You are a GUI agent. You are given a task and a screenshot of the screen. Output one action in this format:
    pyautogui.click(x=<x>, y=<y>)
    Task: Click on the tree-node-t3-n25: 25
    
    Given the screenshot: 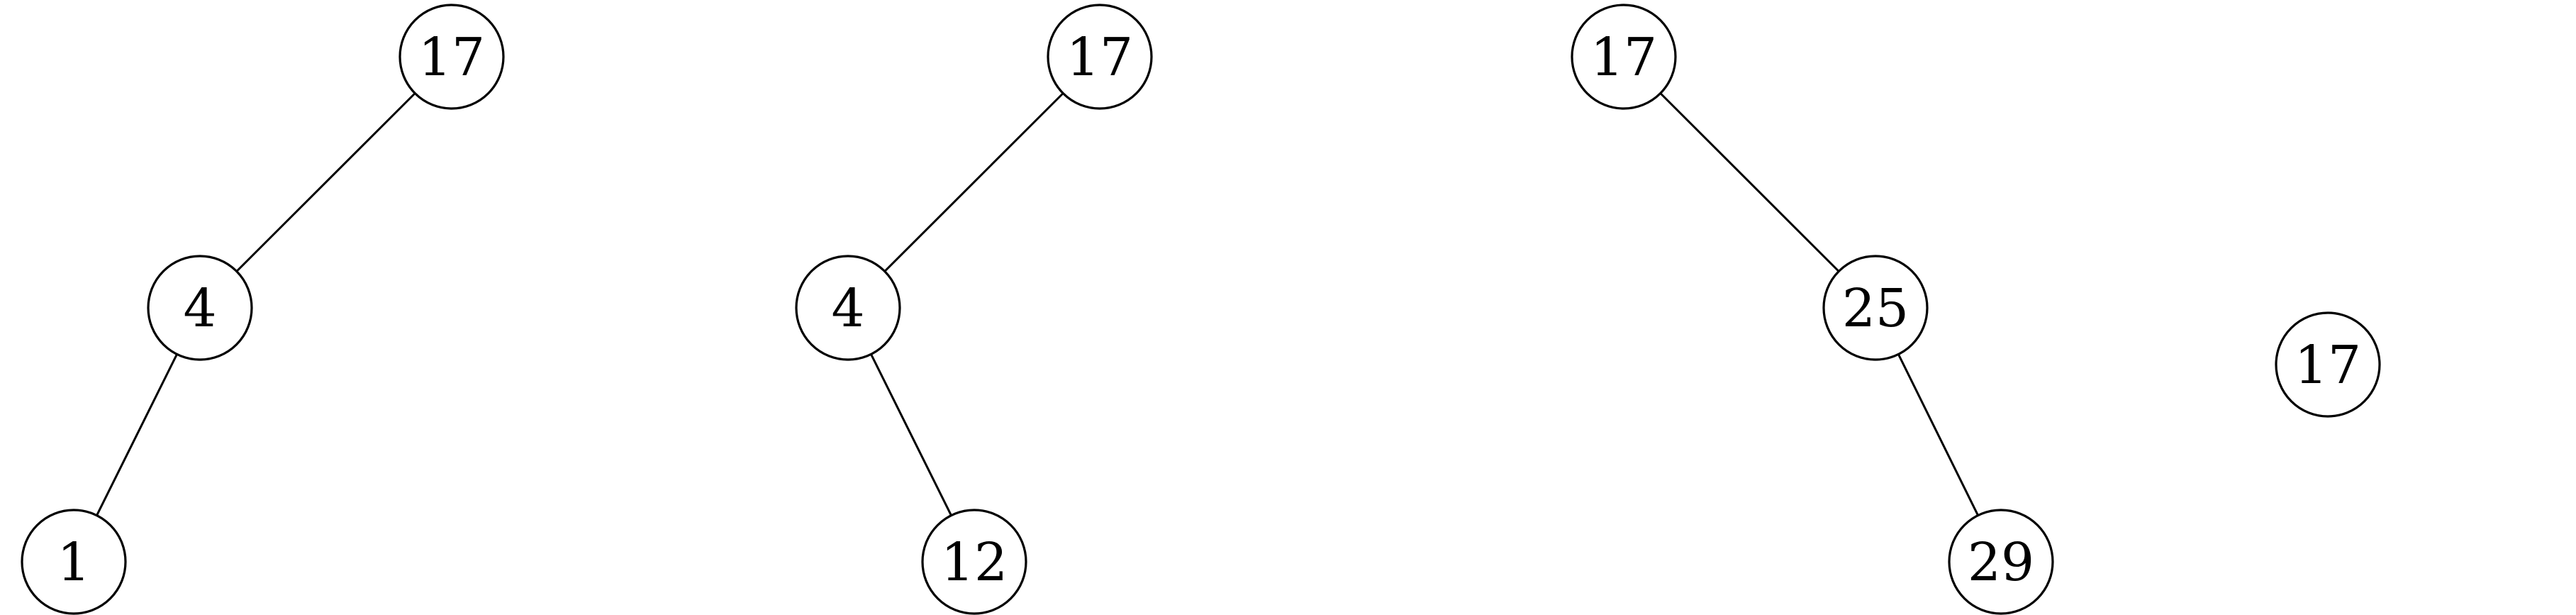 What is the action you would take?
    pyautogui.click(x=1875, y=308)
    